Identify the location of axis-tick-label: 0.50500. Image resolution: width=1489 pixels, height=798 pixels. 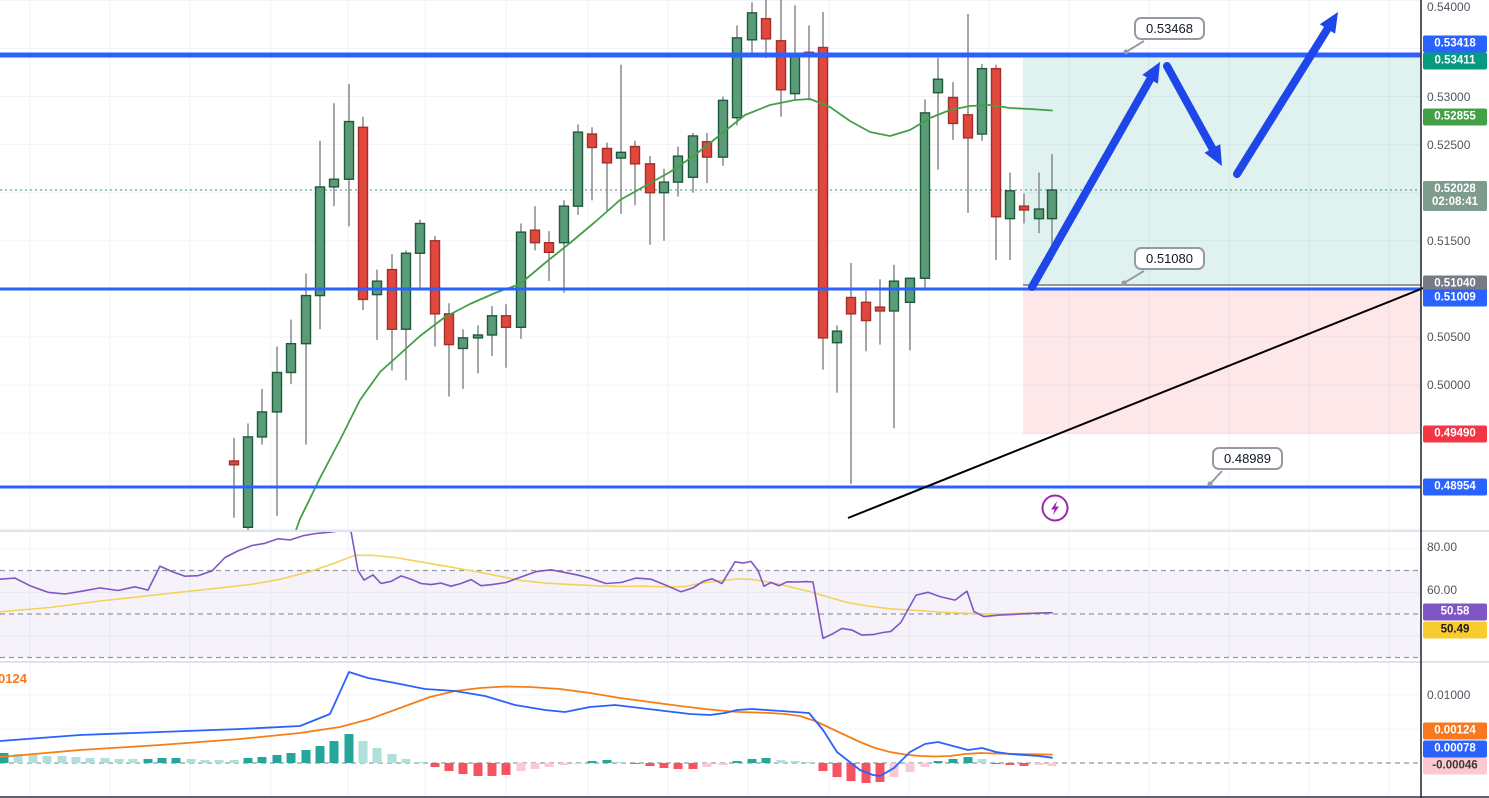
(1449, 337).